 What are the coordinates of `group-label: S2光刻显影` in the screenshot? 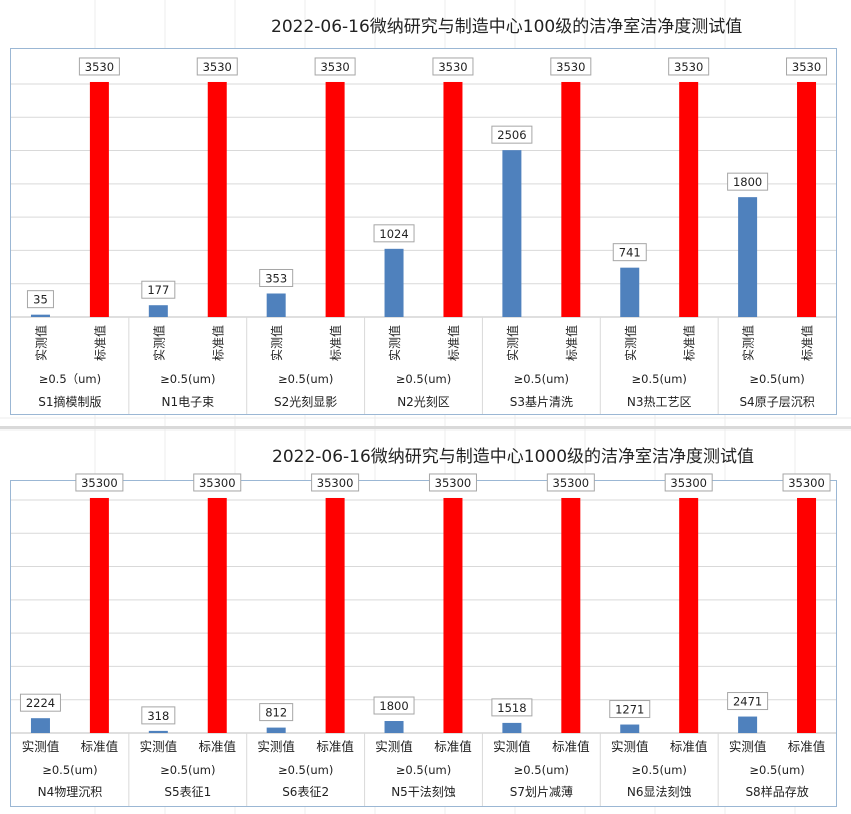 It's located at (305, 402).